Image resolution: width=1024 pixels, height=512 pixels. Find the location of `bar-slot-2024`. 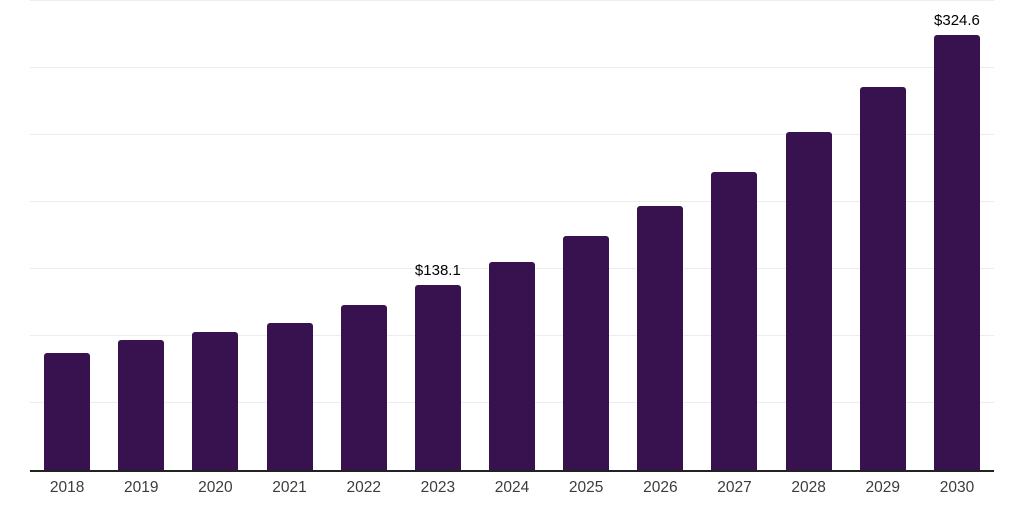

bar-slot-2024 is located at coordinates (512, 235).